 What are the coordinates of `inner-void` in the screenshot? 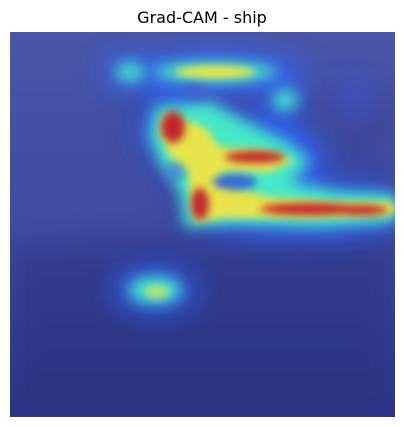 It's located at (211, 137).